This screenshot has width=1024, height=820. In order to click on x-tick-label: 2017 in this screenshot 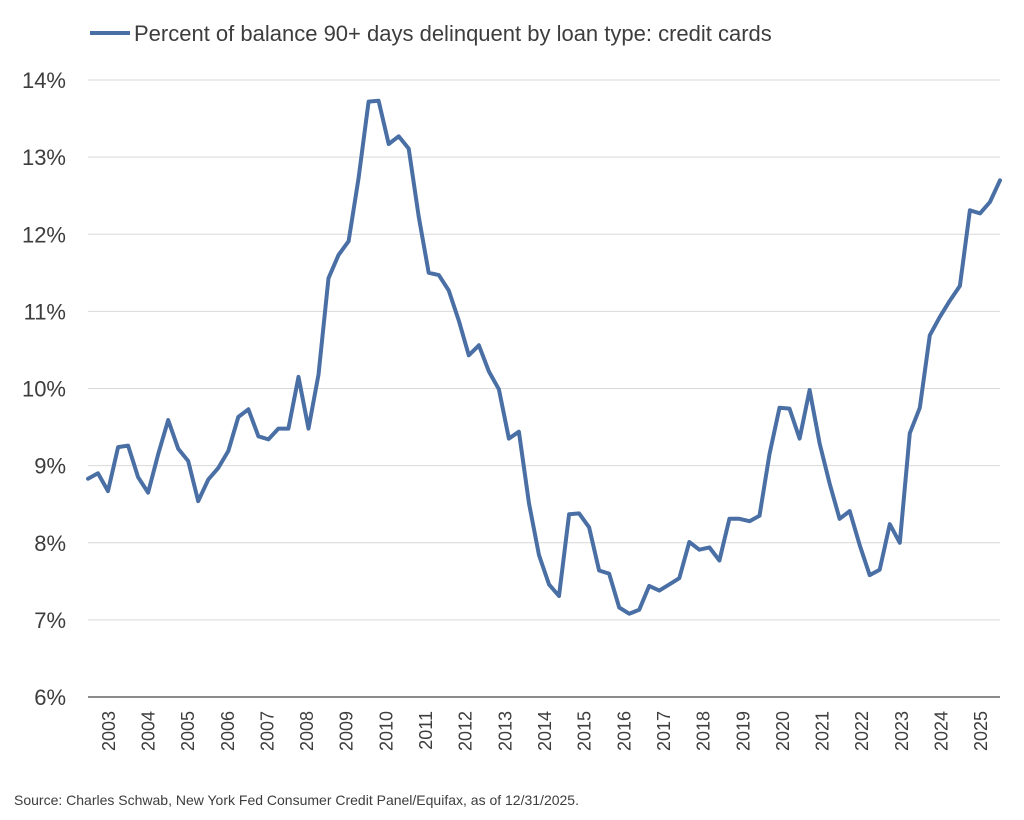, I will do `click(664, 731)`.